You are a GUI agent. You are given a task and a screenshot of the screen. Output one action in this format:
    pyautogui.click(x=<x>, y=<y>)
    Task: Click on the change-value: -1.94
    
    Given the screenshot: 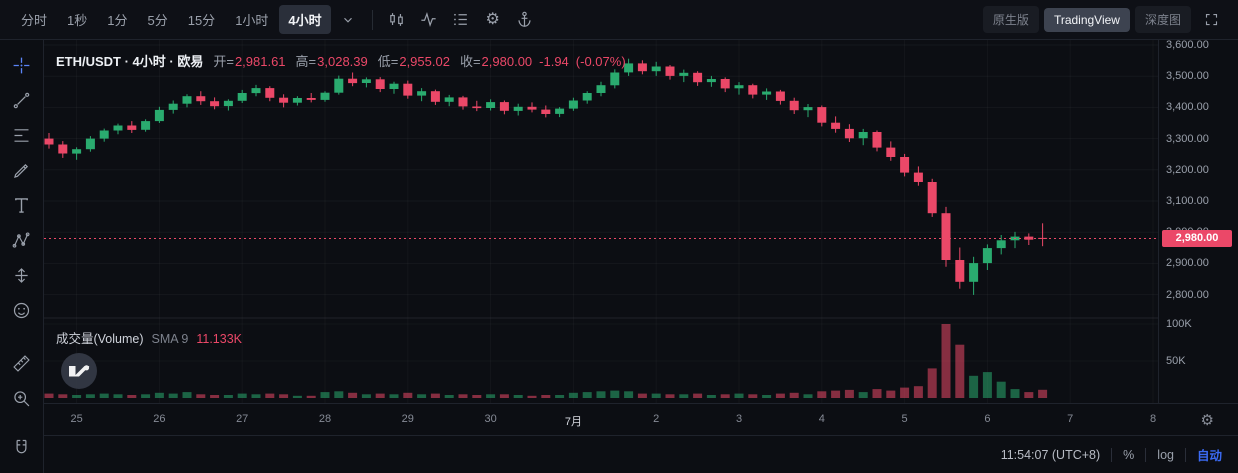 What is the action you would take?
    pyautogui.click(x=554, y=61)
    